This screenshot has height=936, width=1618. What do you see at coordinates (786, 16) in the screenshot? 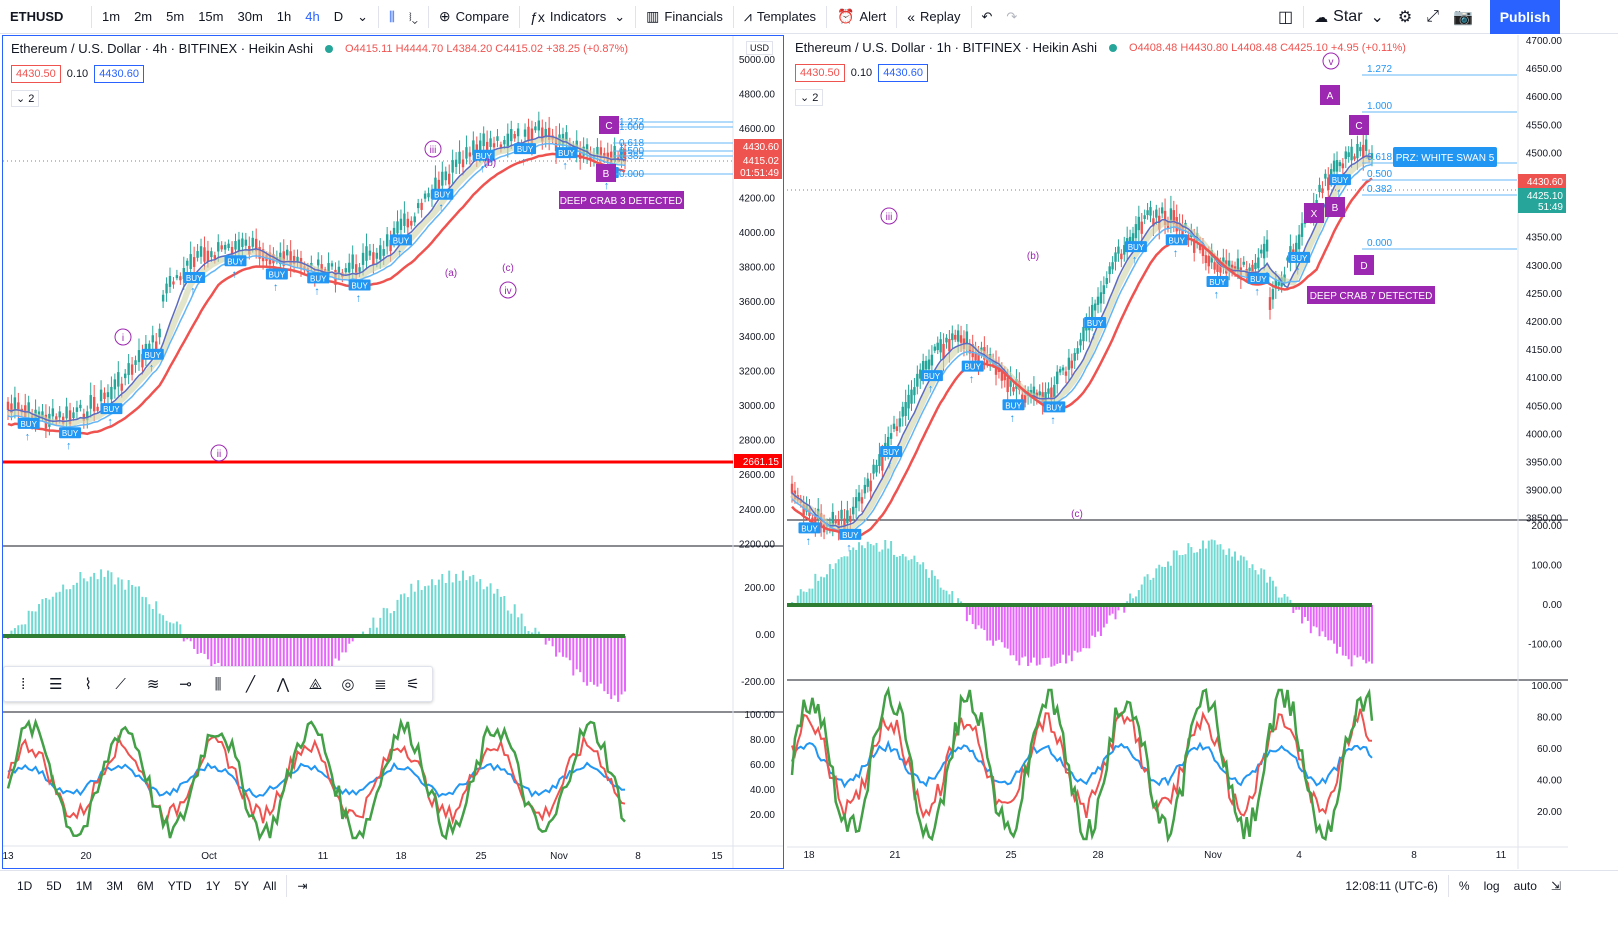
I see `templates-label: Templates` at bounding box center [786, 16].